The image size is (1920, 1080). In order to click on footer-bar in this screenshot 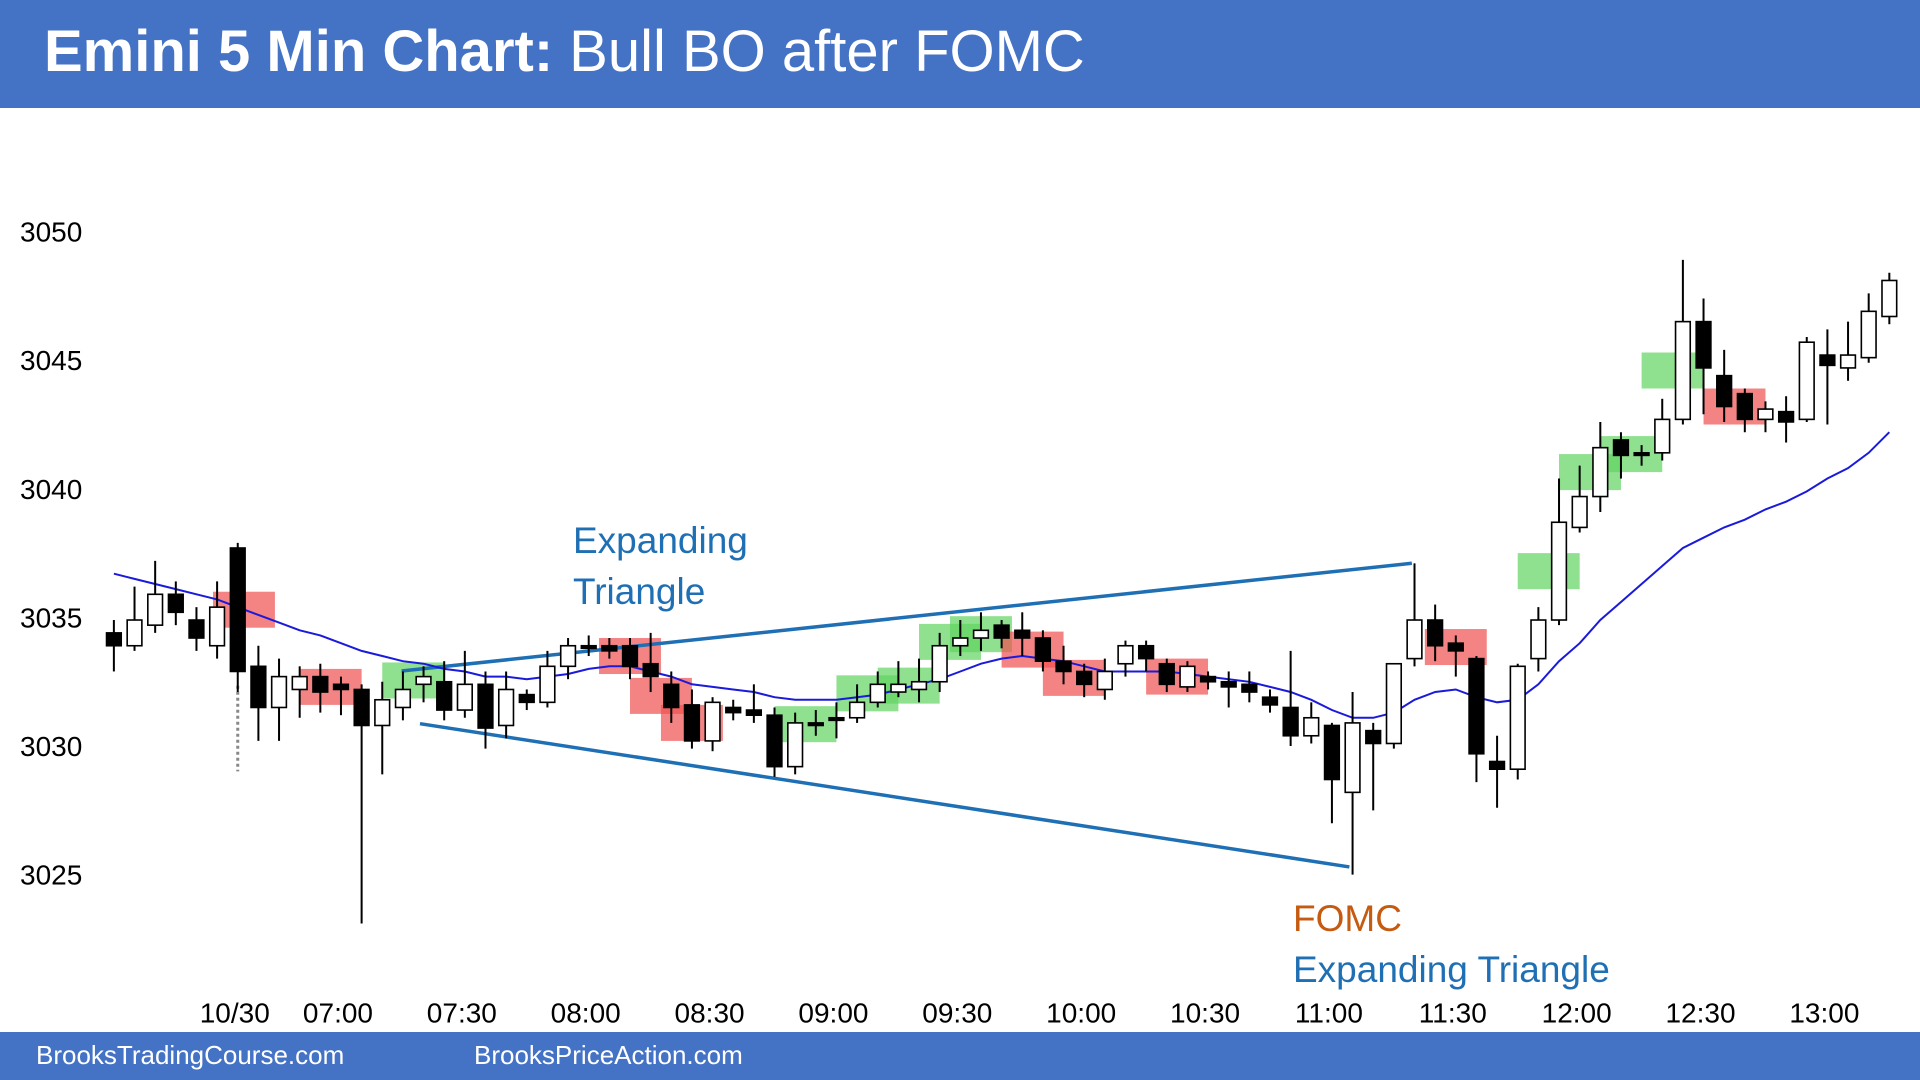, I will do `click(960, 1056)`.